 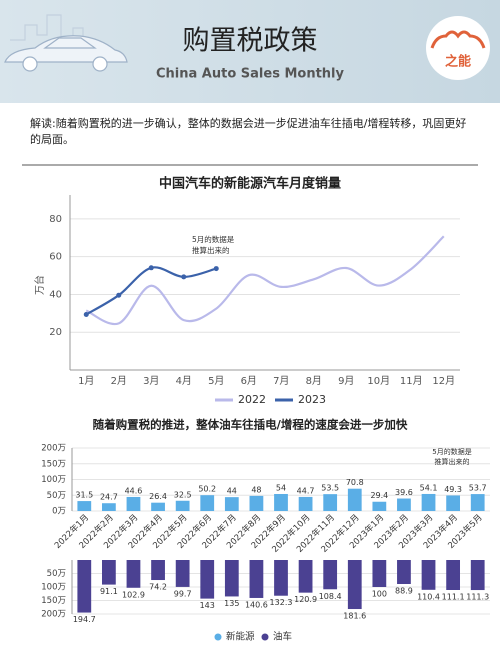 I want to click on legend-label: 油车, so click(x=282, y=637).